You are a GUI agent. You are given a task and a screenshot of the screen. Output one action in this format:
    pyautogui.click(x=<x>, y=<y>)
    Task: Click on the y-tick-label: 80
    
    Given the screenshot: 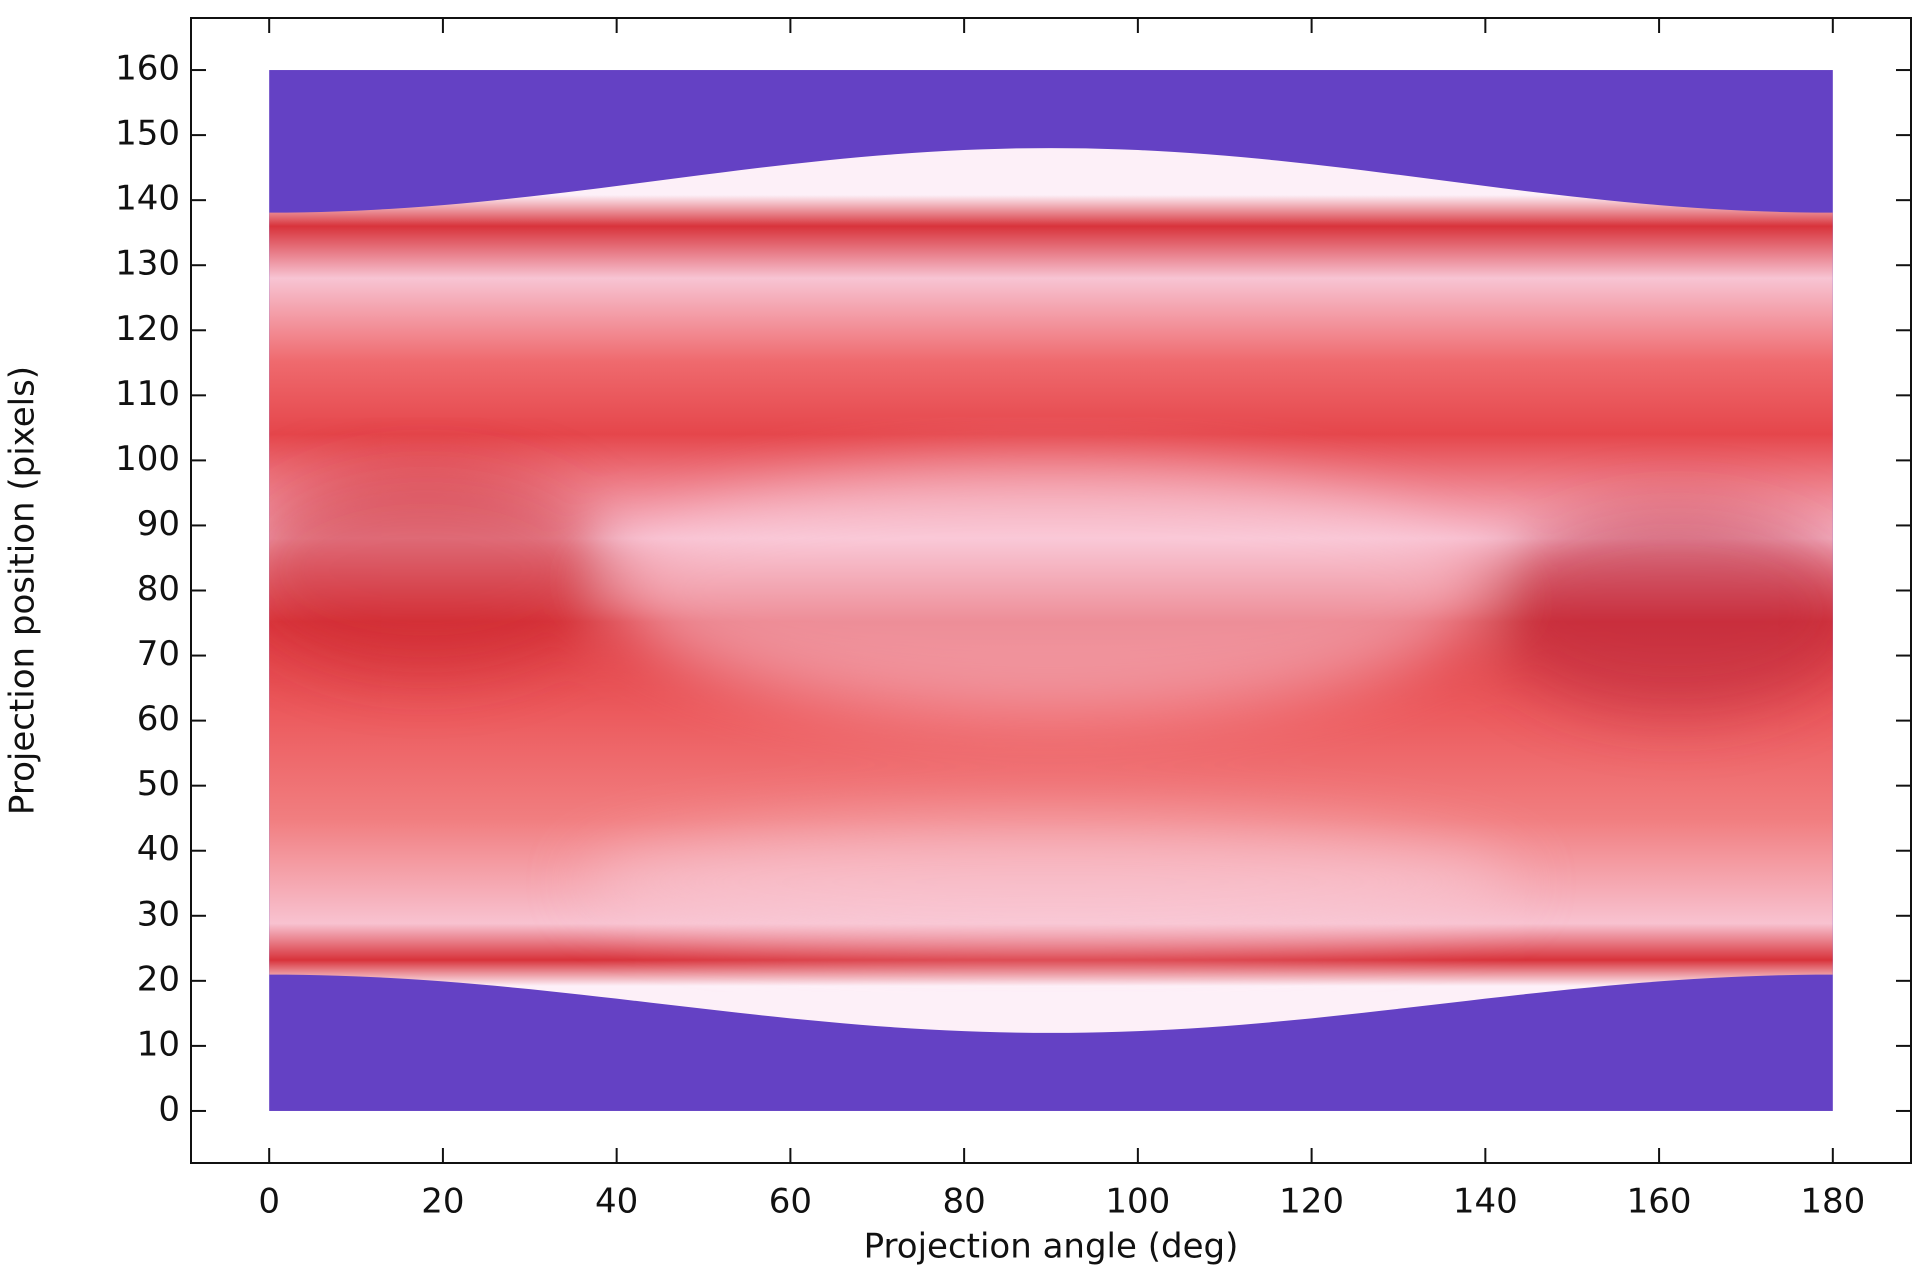 What is the action you would take?
    pyautogui.click(x=158, y=589)
    